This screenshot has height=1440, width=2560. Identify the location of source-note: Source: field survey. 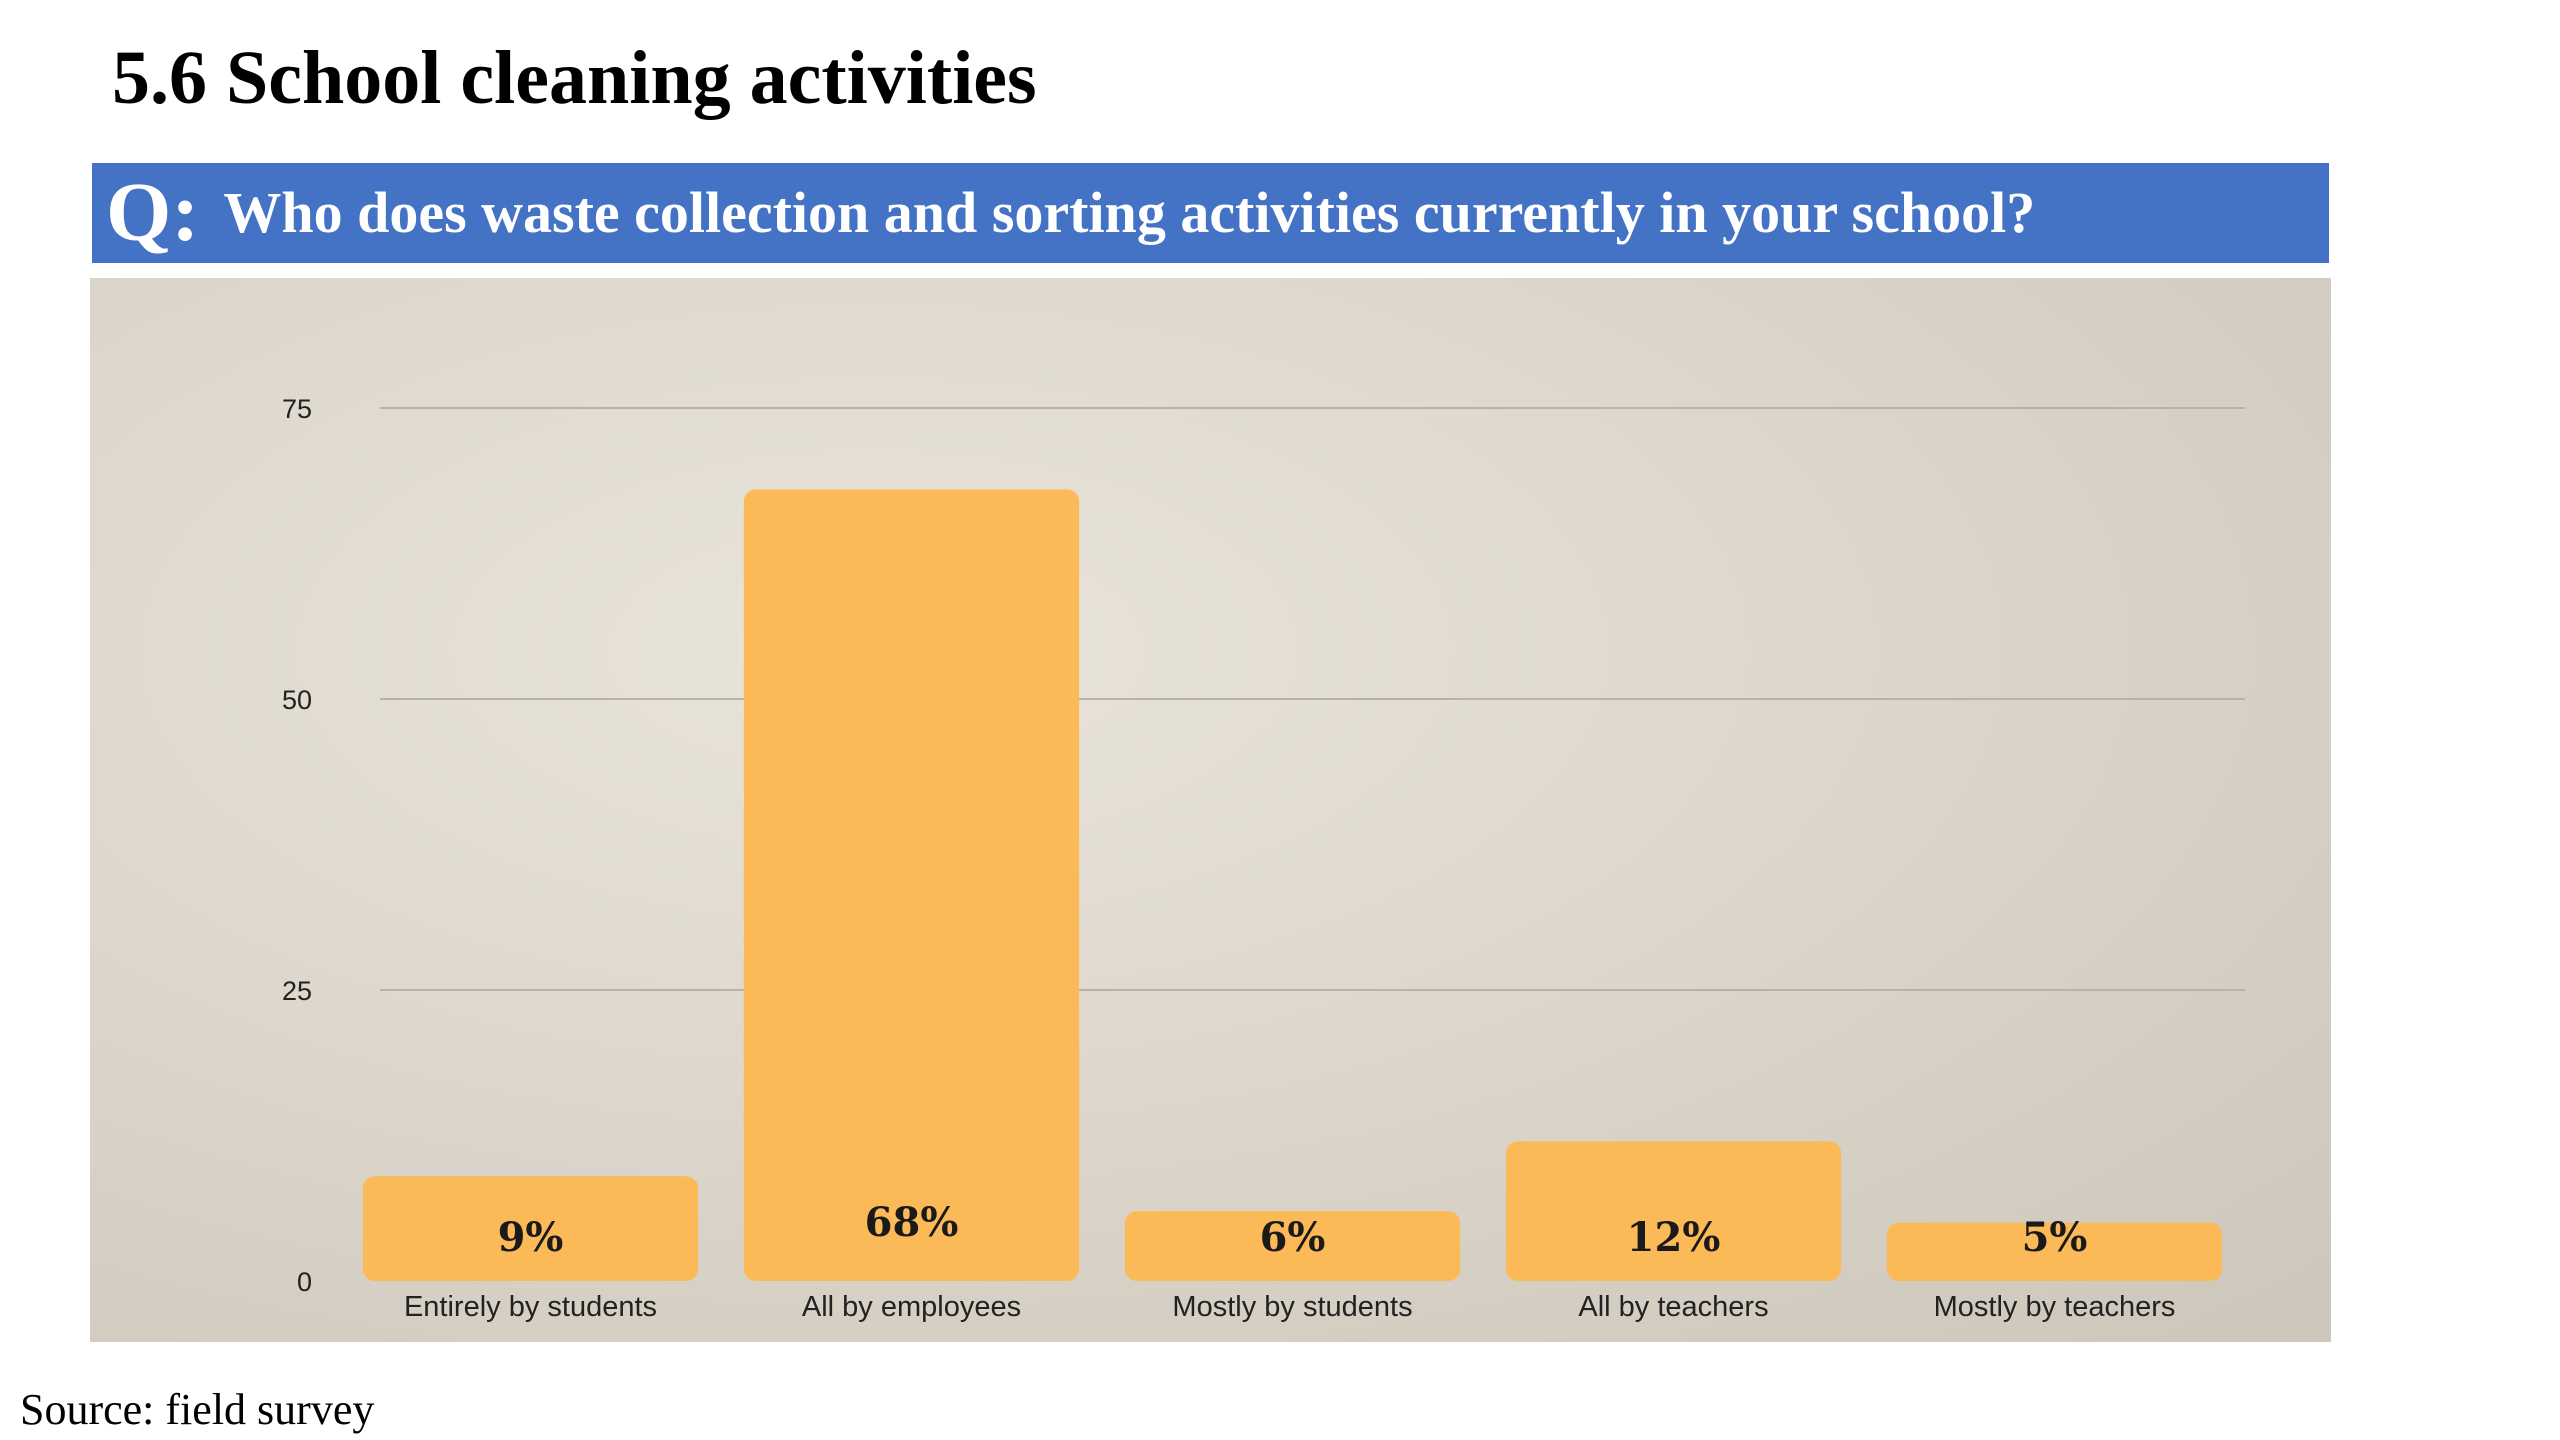
(197, 1409).